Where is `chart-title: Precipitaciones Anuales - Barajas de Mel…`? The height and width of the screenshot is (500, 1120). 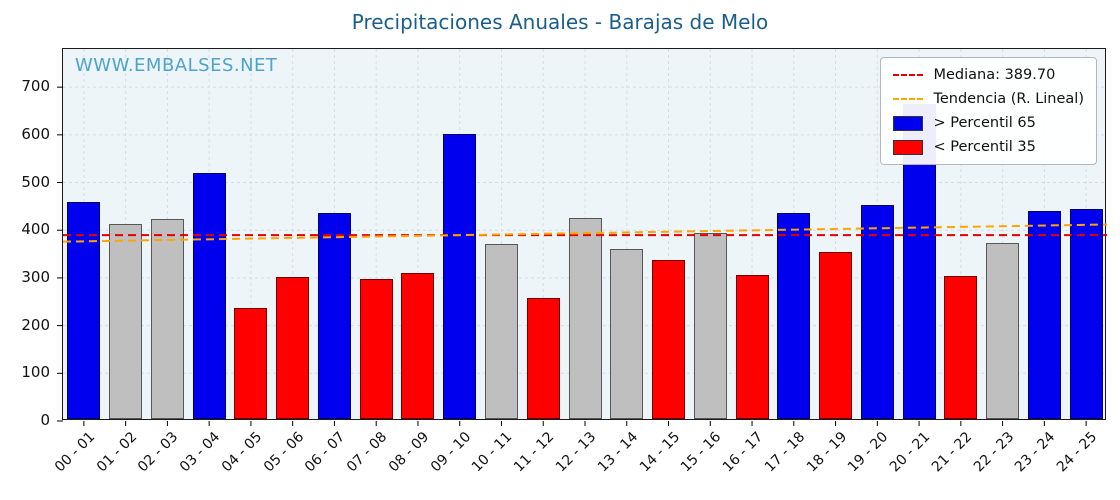 chart-title: Precipitaciones Anuales - Barajas de Mel… is located at coordinates (560, 22).